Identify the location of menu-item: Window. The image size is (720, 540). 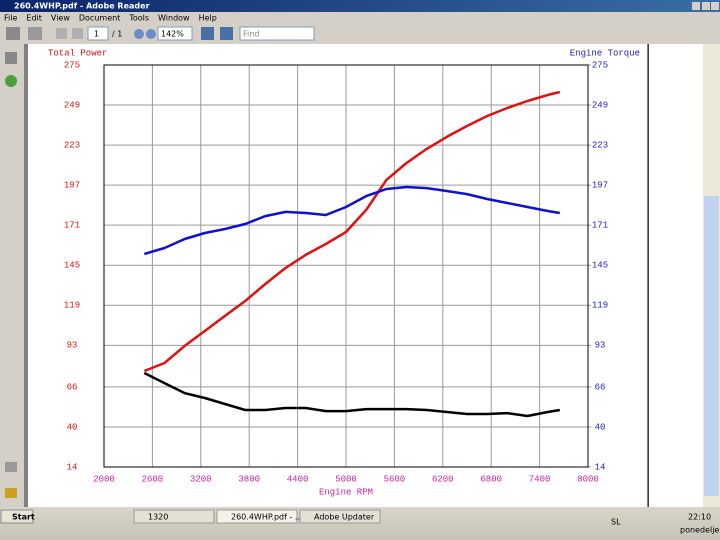
(174, 18).